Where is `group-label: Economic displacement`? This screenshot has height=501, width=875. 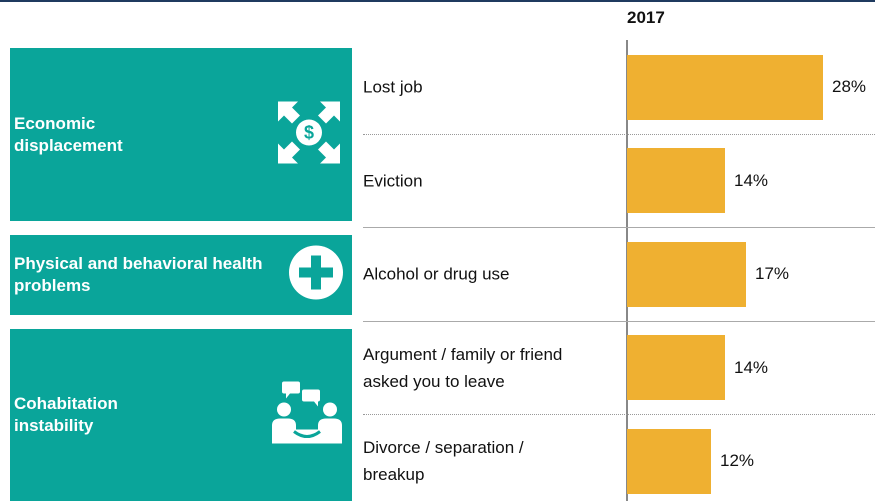
group-label: Economic displacement is located at coordinates (68, 134).